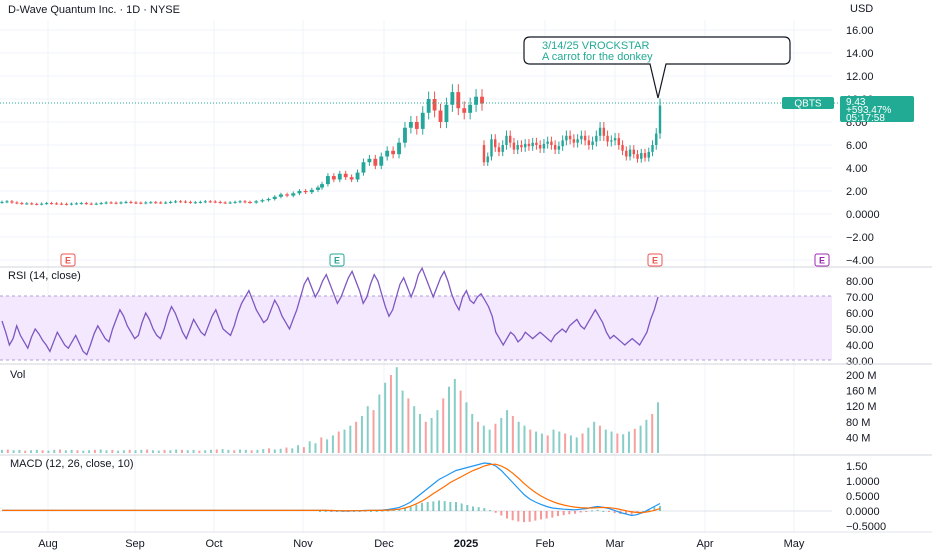  Describe the element at coordinates (868, 110) in the screenshot. I see `last-price-change: +593.47%` at that location.